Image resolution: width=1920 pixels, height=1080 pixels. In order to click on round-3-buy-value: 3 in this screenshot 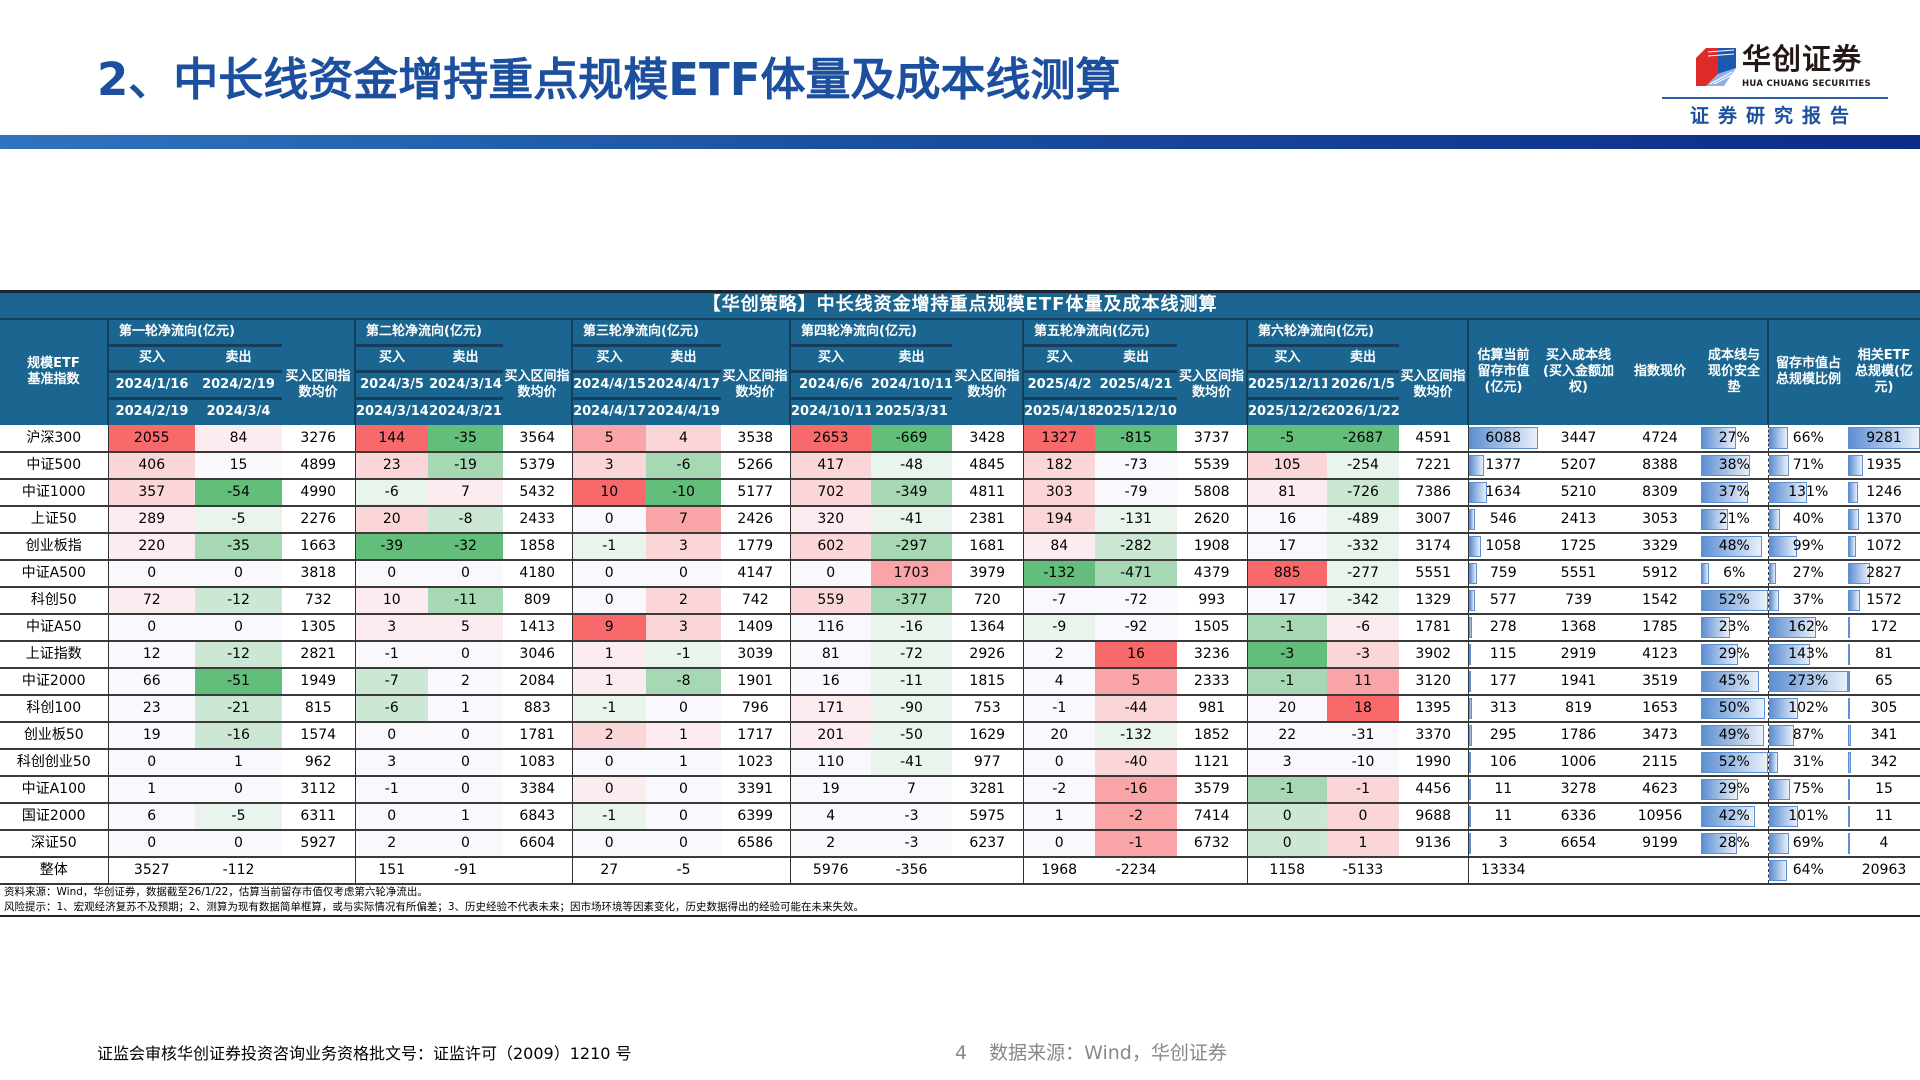, I will do `click(608, 465)`.